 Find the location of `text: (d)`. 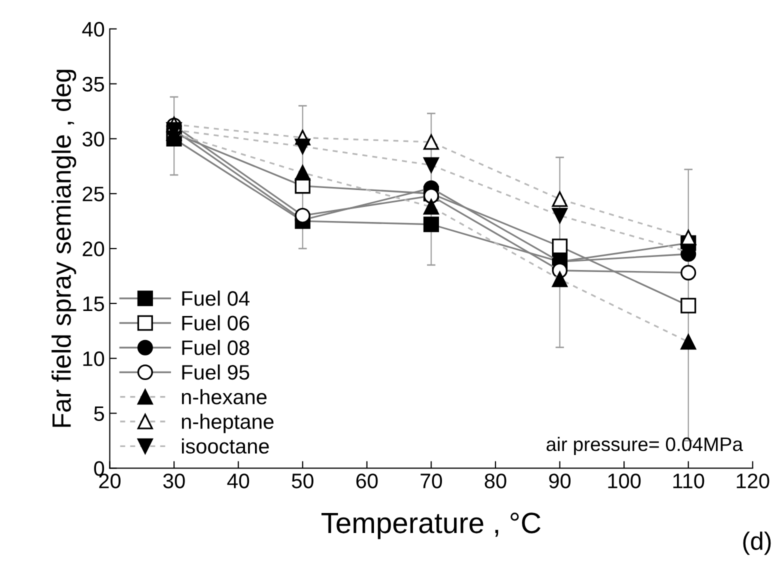

text: (d) is located at coordinates (757, 543).